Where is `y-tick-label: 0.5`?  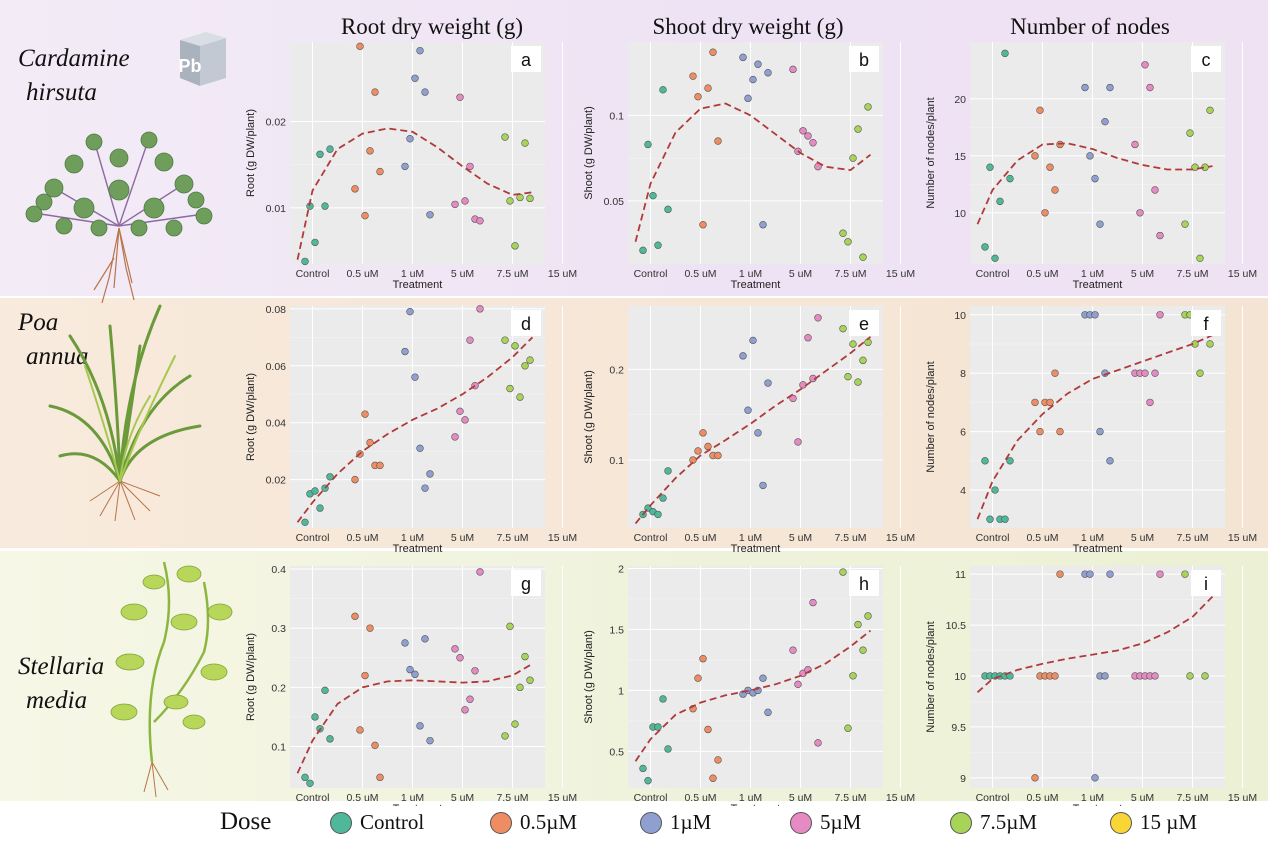 y-tick-label: 0.5 is located at coordinates (616, 752).